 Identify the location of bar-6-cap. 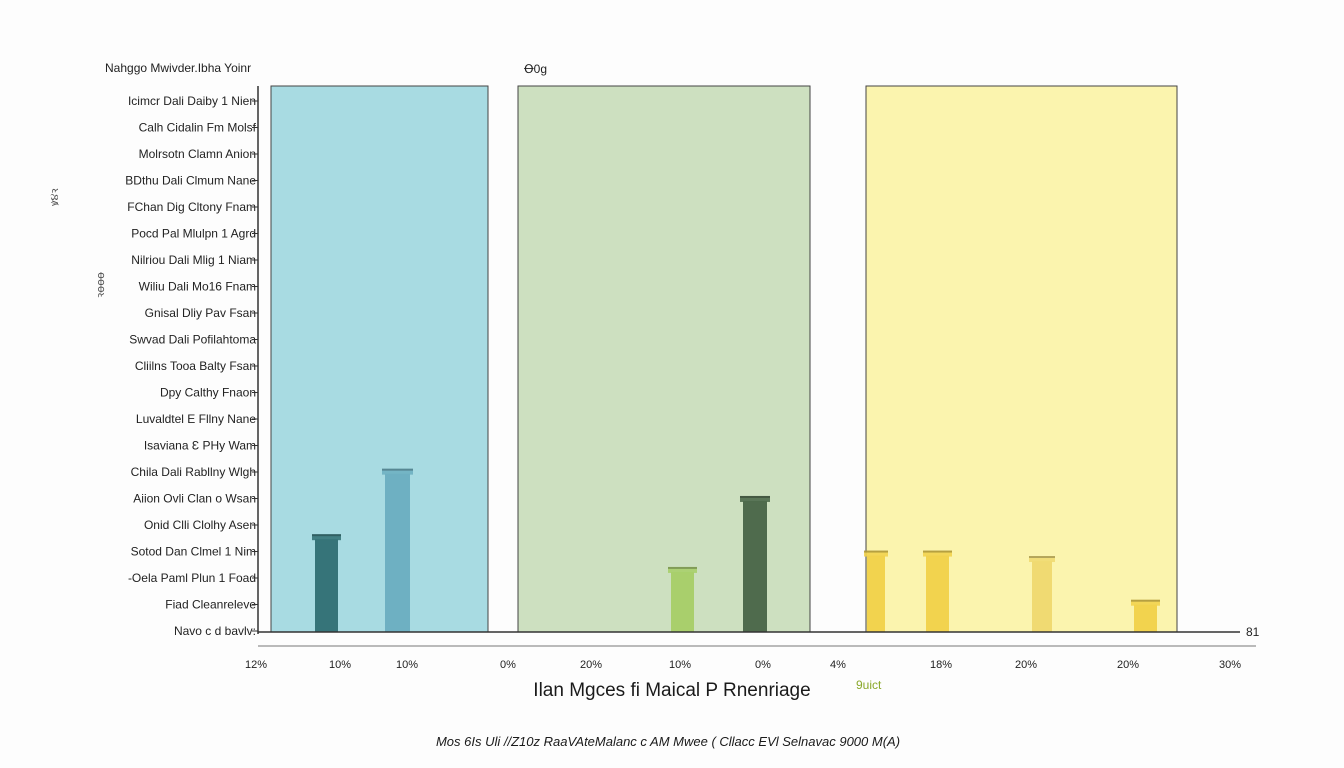
(937, 553).